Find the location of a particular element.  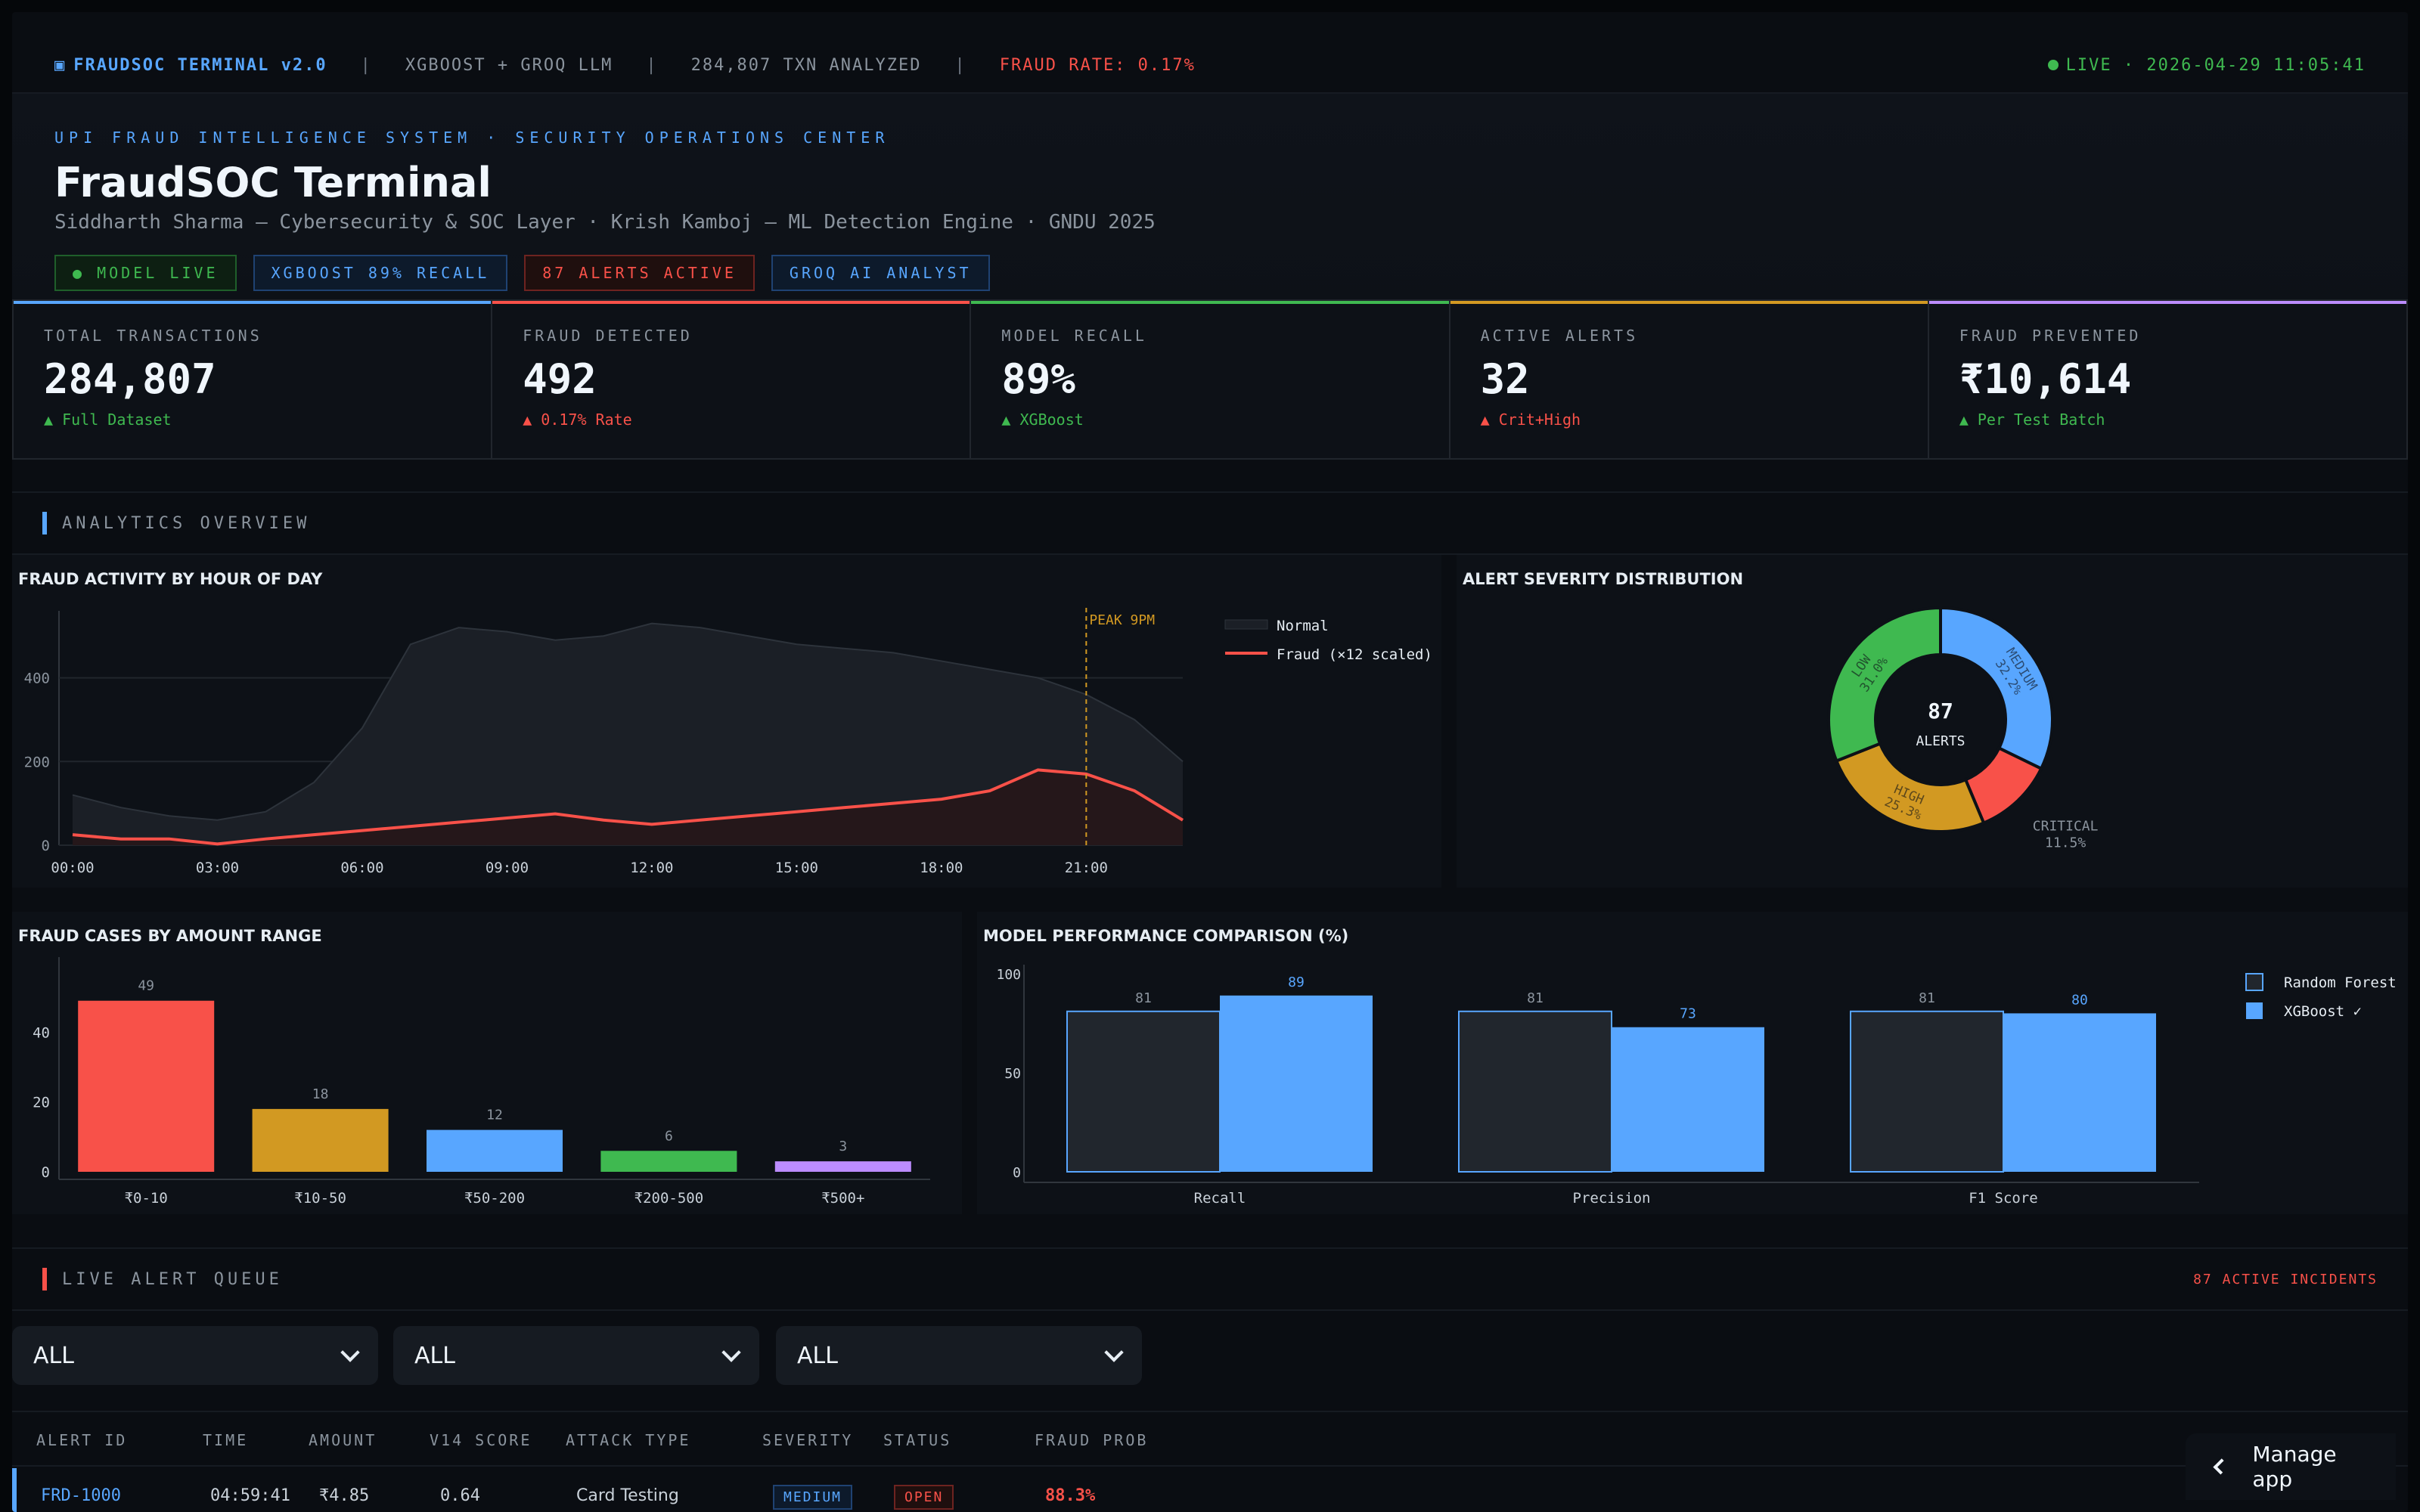

bar-value-label: 12 is located at coordinates (495, 1115).